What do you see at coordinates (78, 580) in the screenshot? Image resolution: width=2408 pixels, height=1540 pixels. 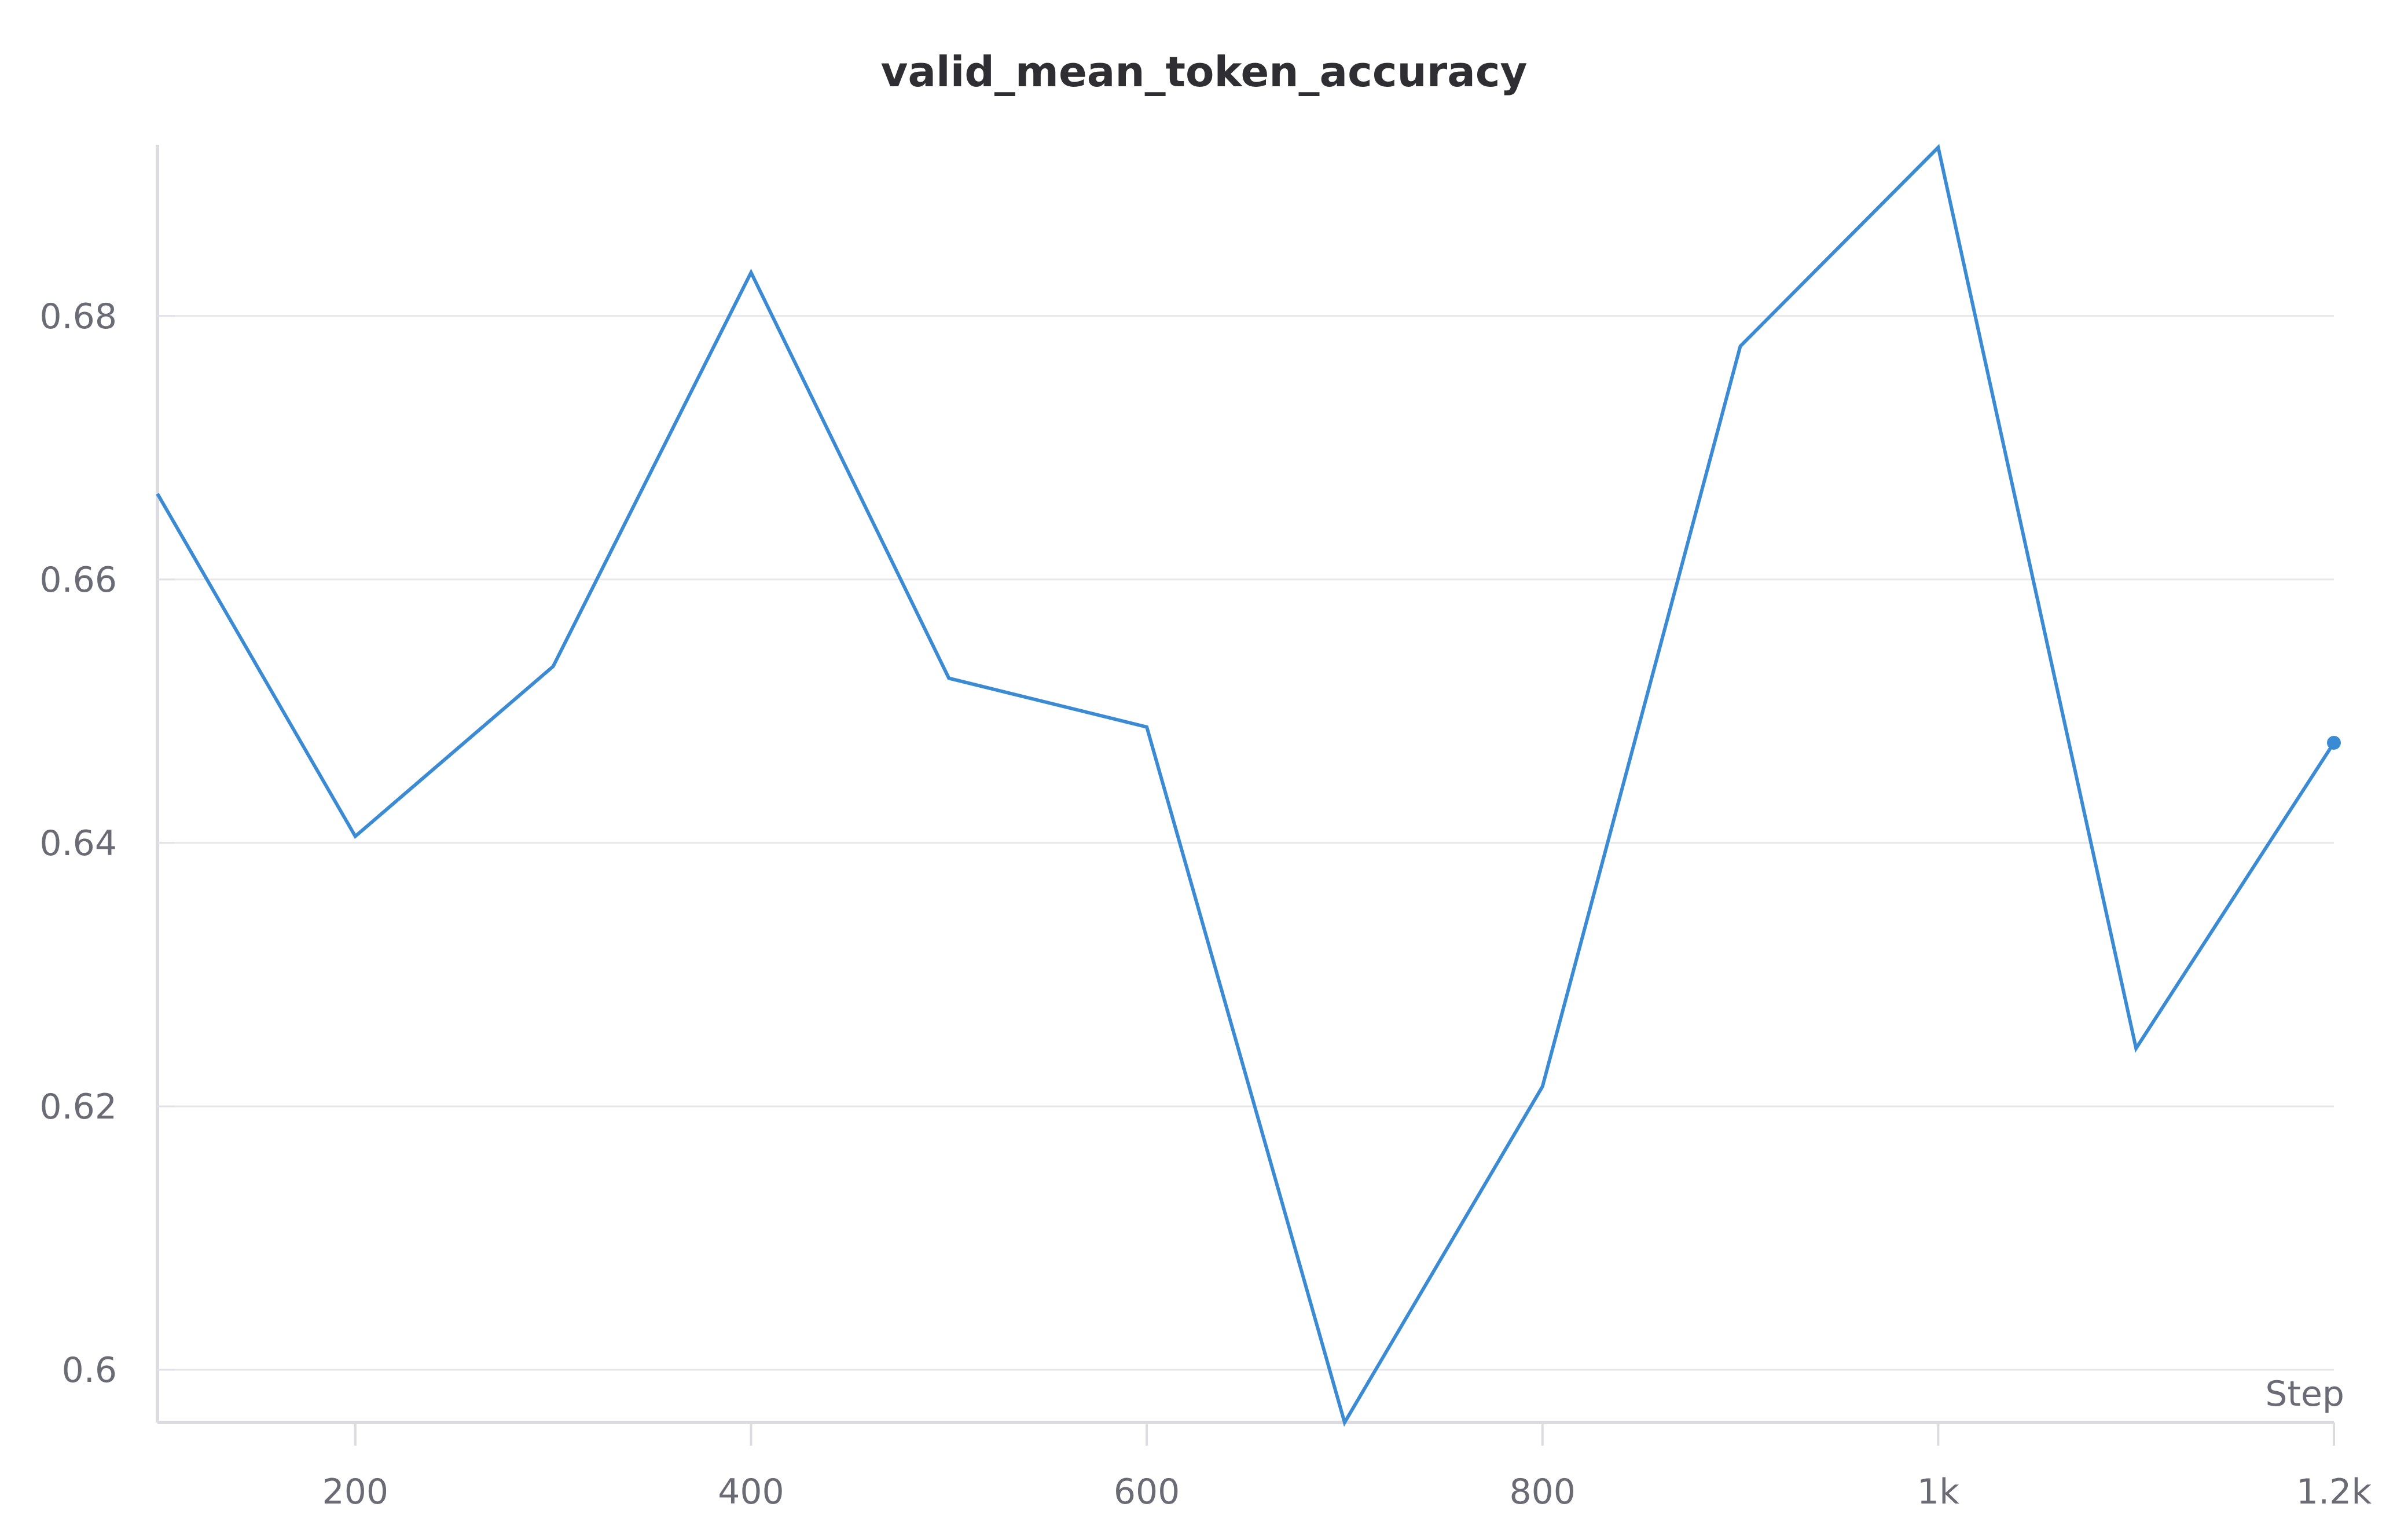 I see `y-tick-label: 0.66` at bounding box center [78, 580].